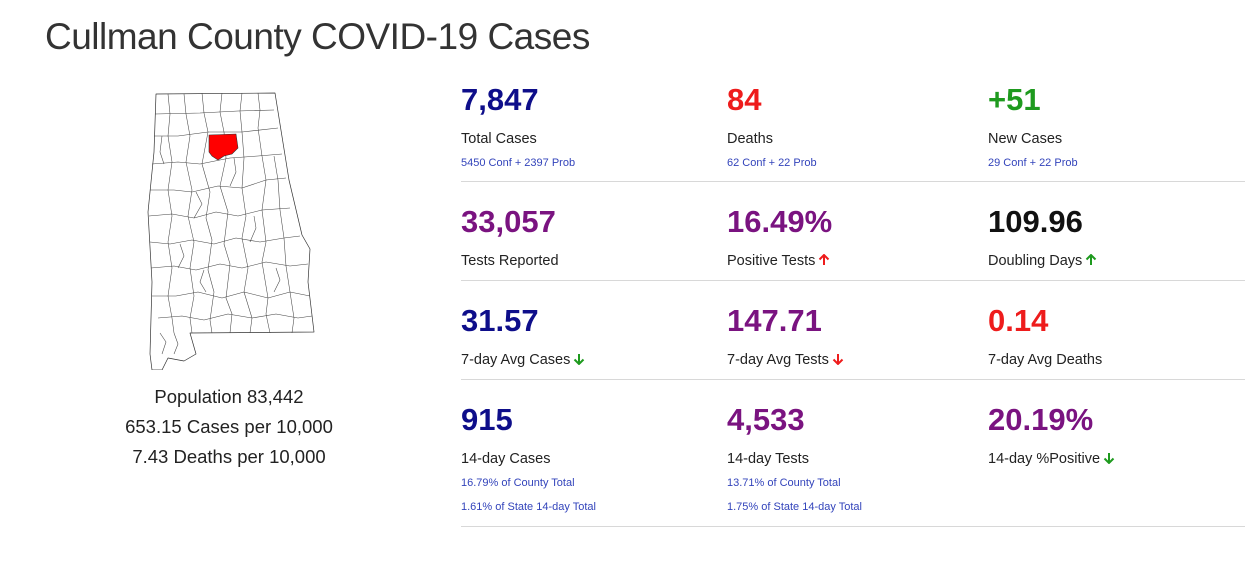 The image size is (1249, 576). What do you see at coordinates (317, 36) in the screenshot?
I see `page-title: Cullman County COVID-19 Cases` at bounding box center [317, 36].